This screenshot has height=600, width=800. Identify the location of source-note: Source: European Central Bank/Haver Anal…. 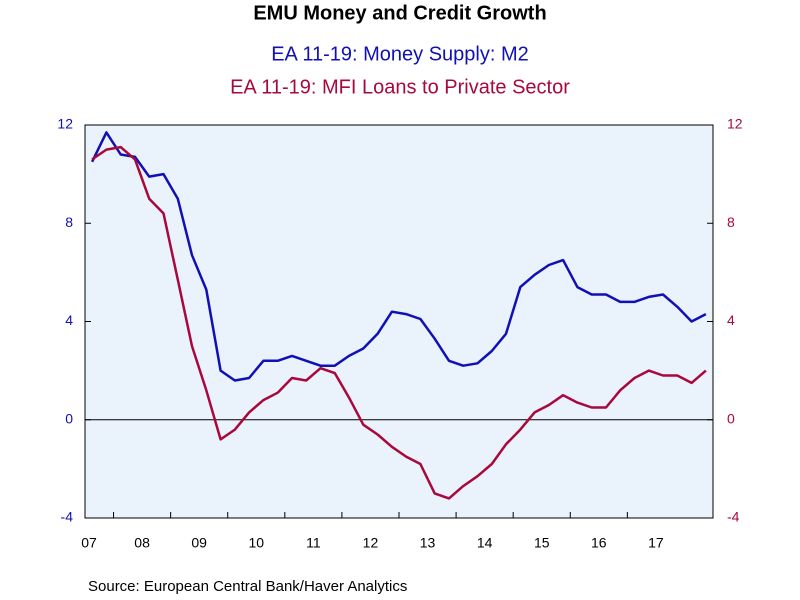
(247, 586).